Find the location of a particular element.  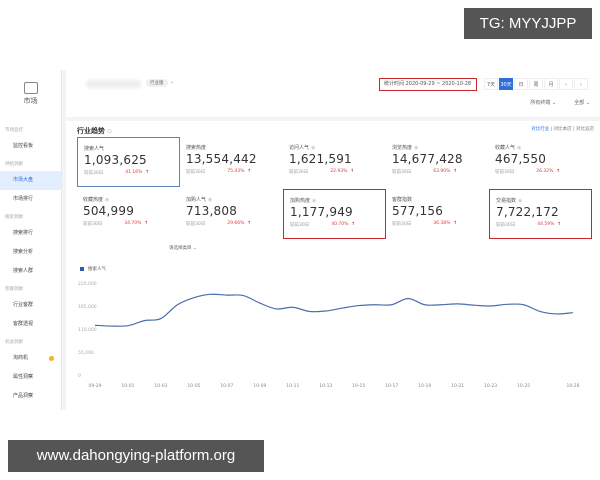

metric-value: 713,808 is located at coordinates (212, 211).